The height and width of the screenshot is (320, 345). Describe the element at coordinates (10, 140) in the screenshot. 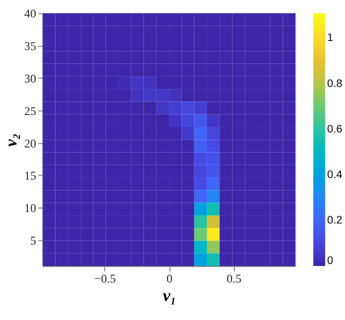

I see `y-axis-title: v₂` at that location.